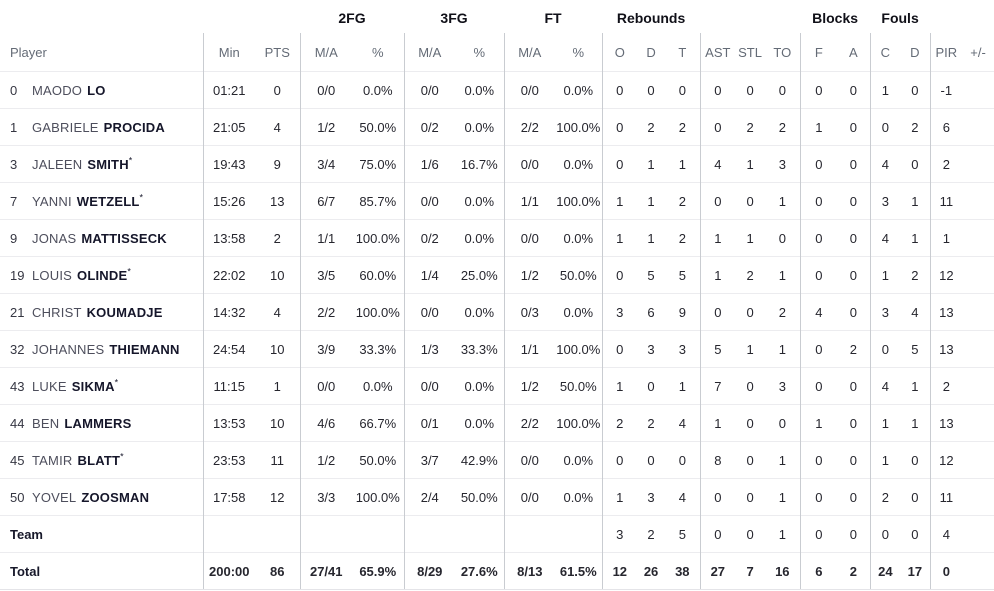 The width and height of the screenshot is (994, 591). Describe the element at coordinates (49, 386) in the screenshot. I see `player-first-name: LUKE` at that location.